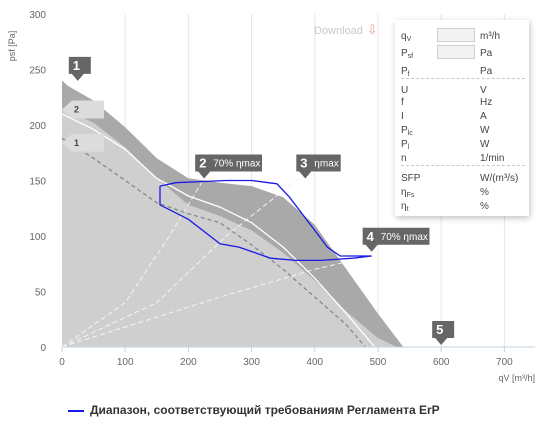  Describe the element at coordinates (76, 65) in the screenshot. I see `marker-number: 1` at that location.